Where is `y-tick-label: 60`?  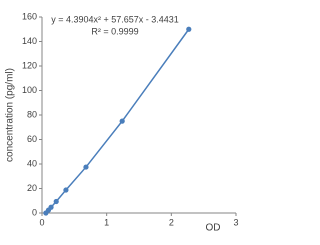 y-tick-label: 60 is located at coordinates (32, 139).